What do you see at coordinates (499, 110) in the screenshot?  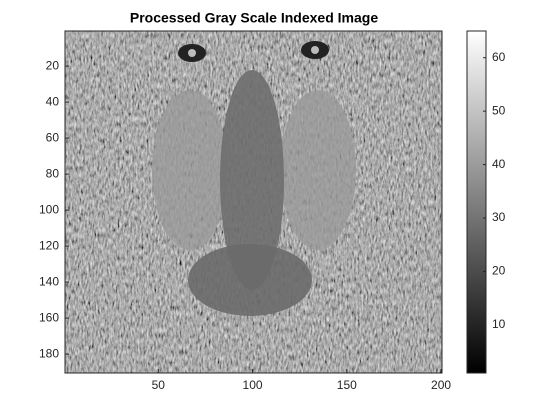 I see `colorbar-tick-label: 50` at bounding box center [499, 110].